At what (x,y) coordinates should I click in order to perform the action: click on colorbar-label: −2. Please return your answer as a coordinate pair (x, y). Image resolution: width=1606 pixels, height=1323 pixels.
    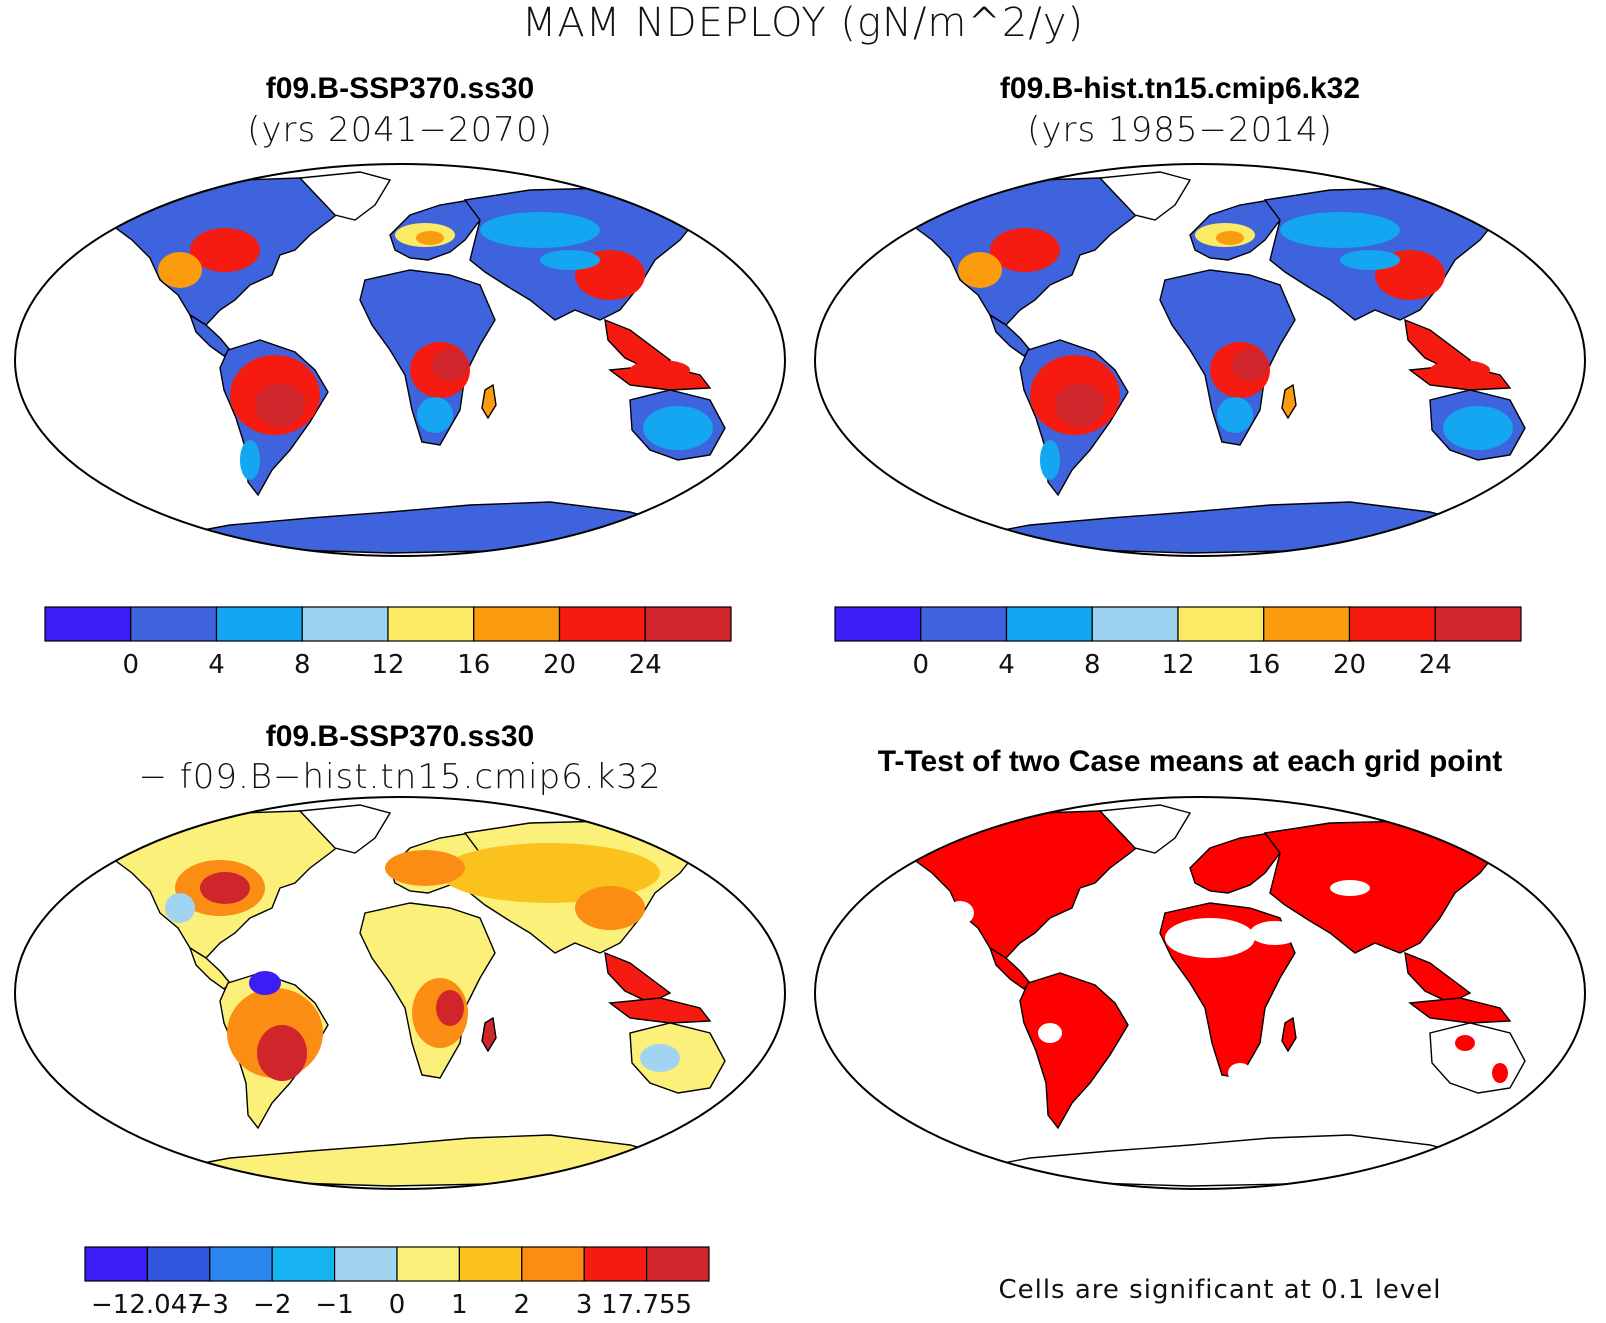
    Looking at the image, I should click on (272, 1305).